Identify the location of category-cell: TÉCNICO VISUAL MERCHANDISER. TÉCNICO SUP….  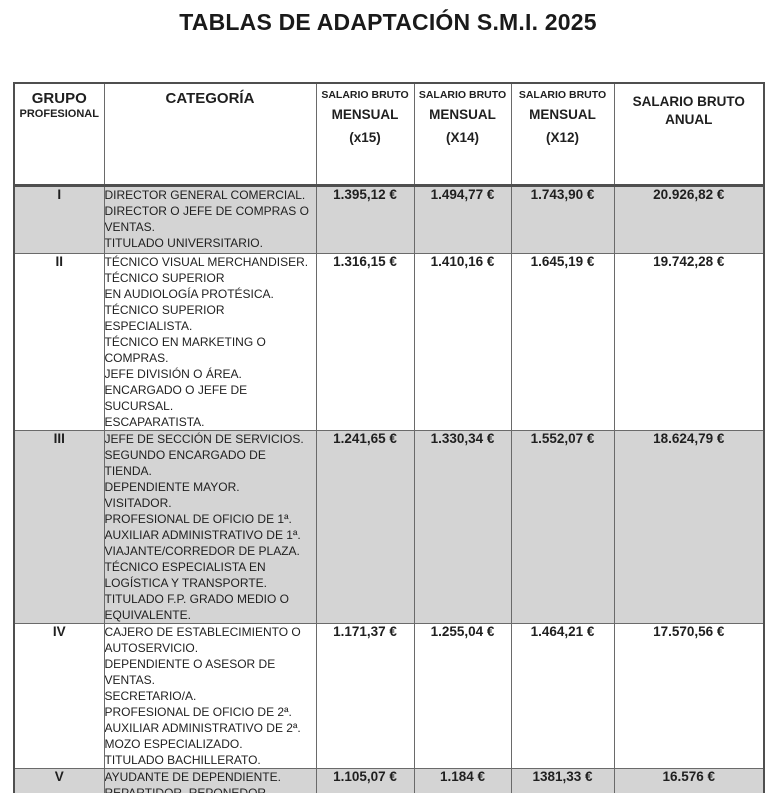
(210, 341).